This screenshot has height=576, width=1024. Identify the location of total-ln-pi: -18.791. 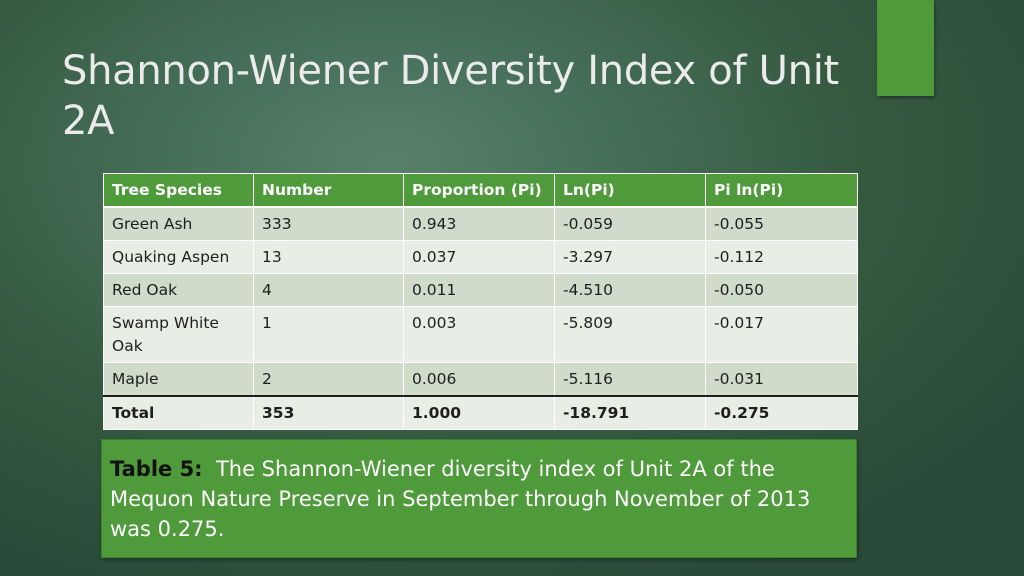
(630, 412).